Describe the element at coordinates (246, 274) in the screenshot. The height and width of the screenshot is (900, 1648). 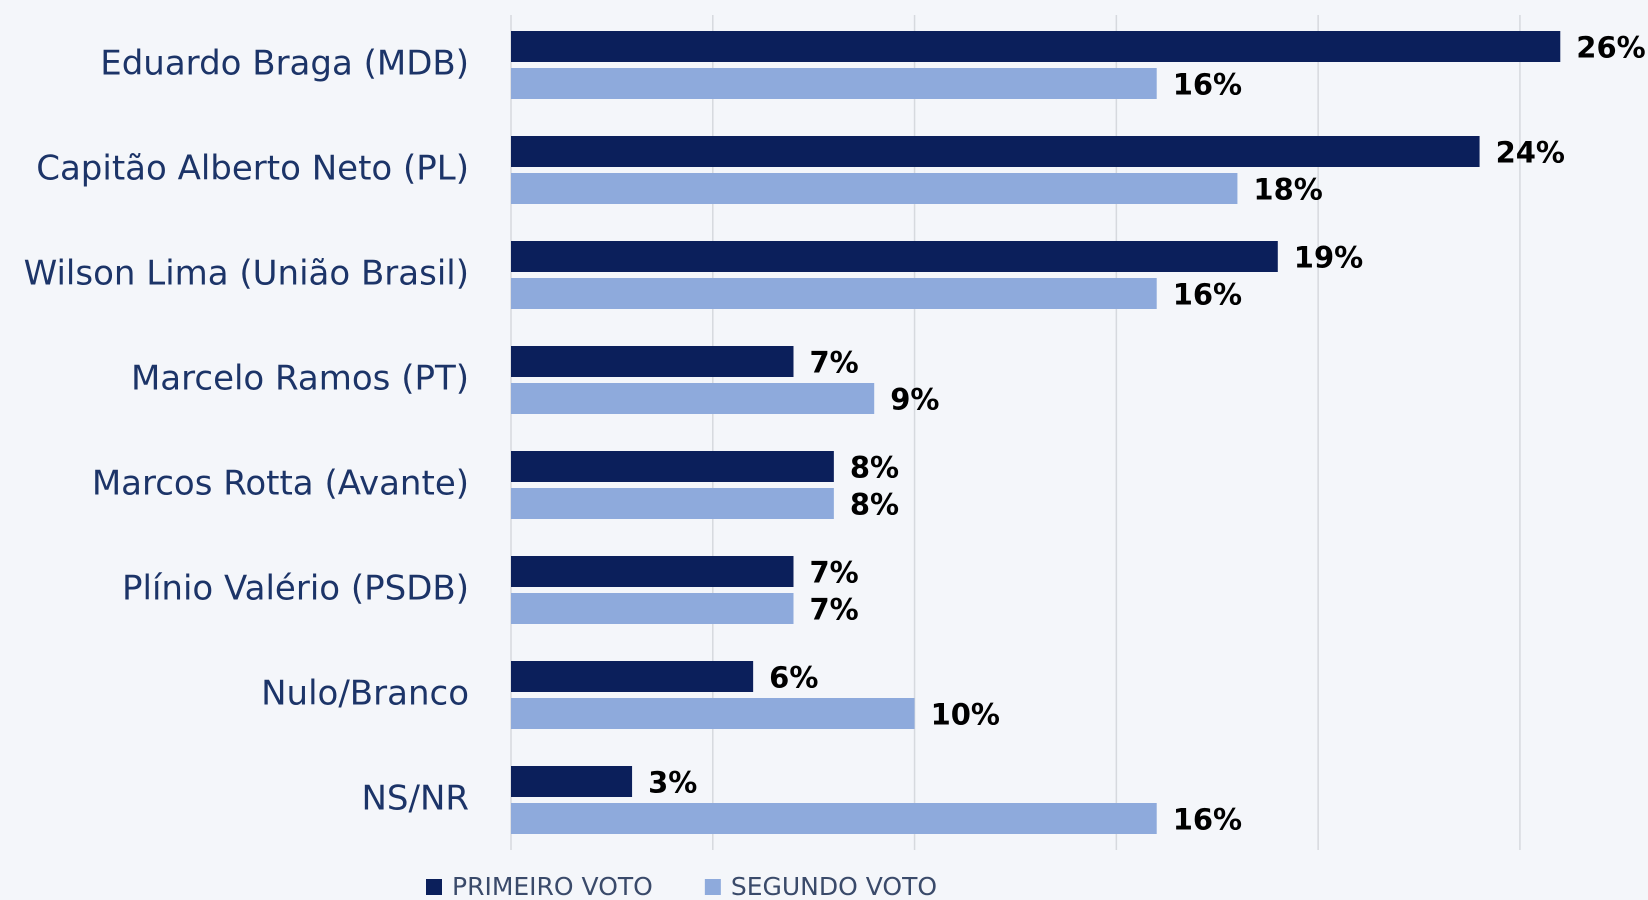
I see `category-label: Wilson Lima (União Brasil)` at that location.